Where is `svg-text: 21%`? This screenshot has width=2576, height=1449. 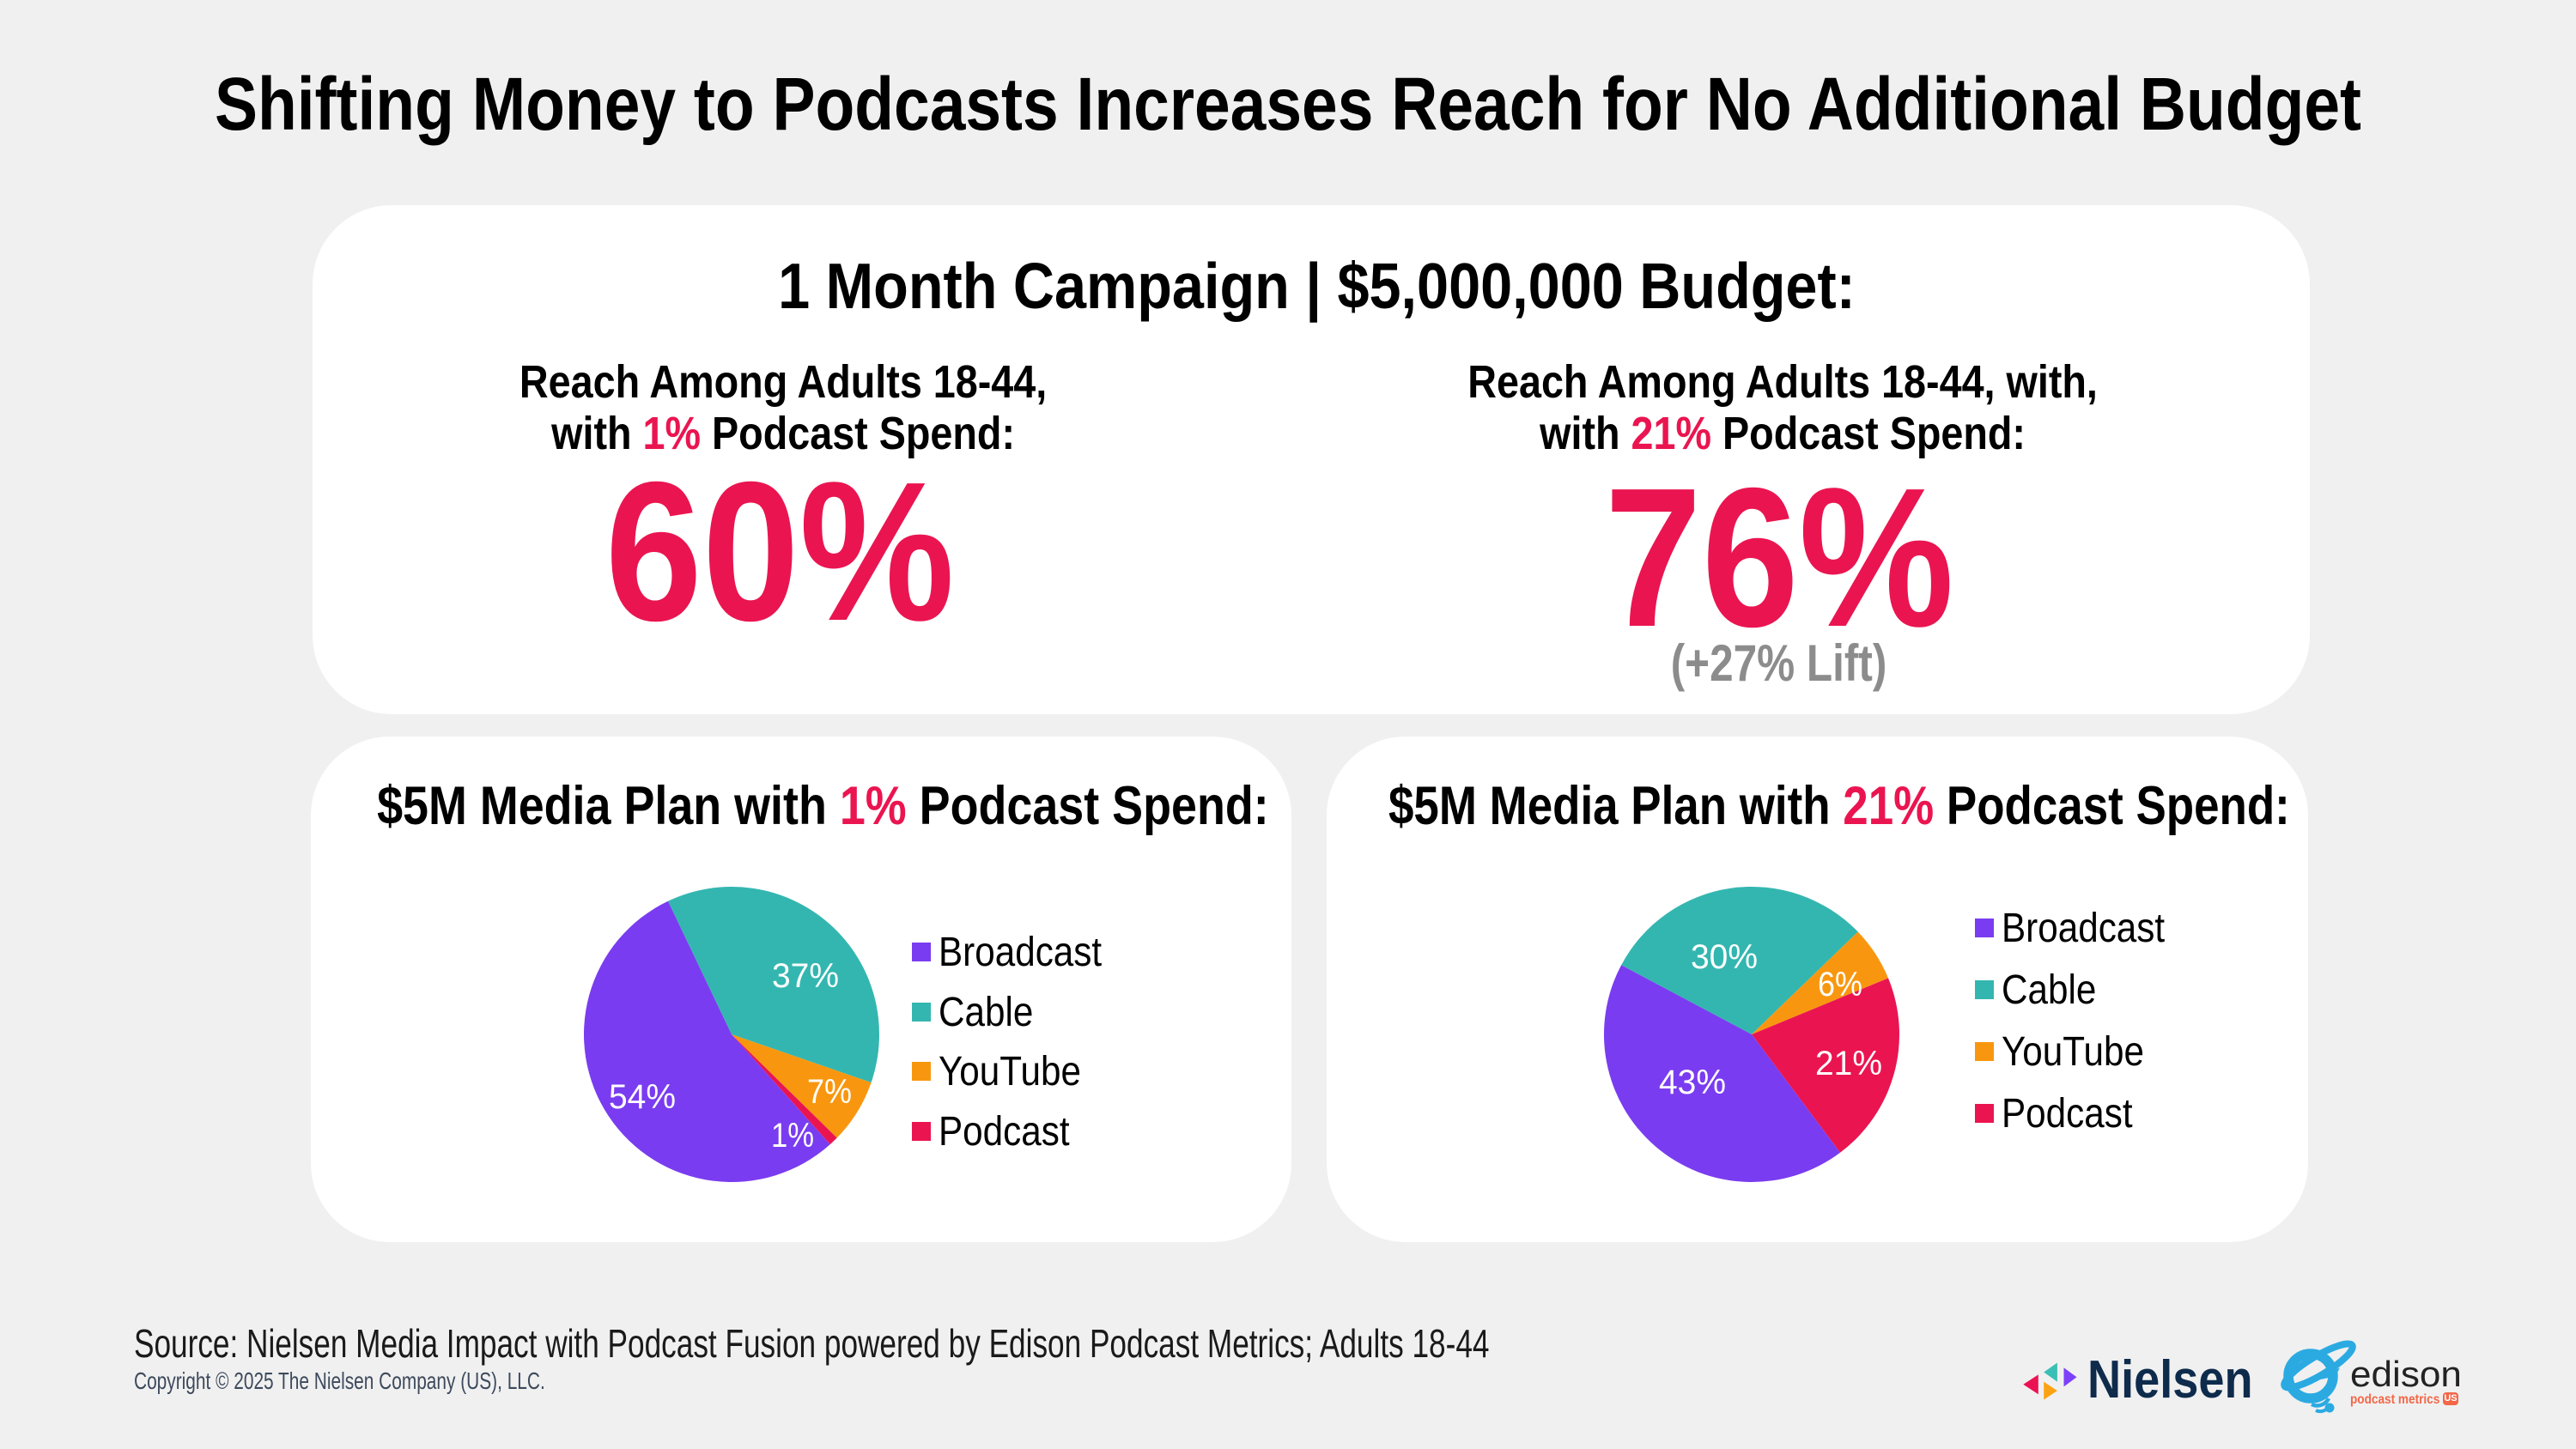 svg-text: 21% is located at coordinates (1849, 1063).